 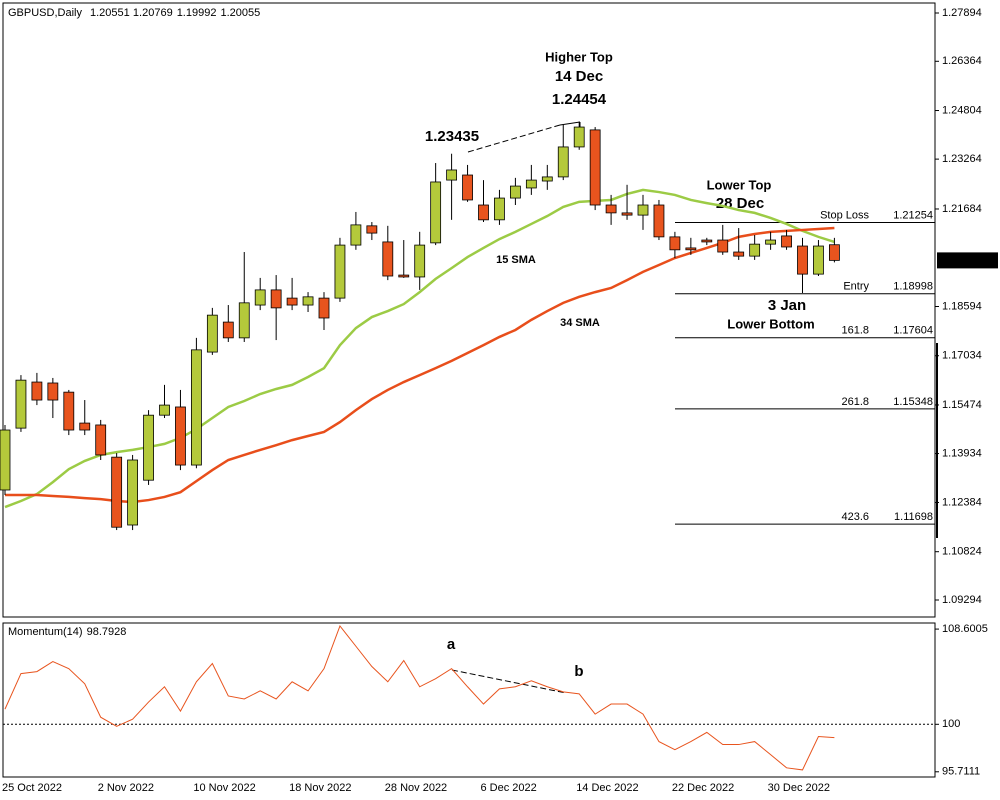 What do you see at coordinates (962, 13) in the screenshot?
I see `y-tick-label: 1.27894` at bounding box center [962, 13].